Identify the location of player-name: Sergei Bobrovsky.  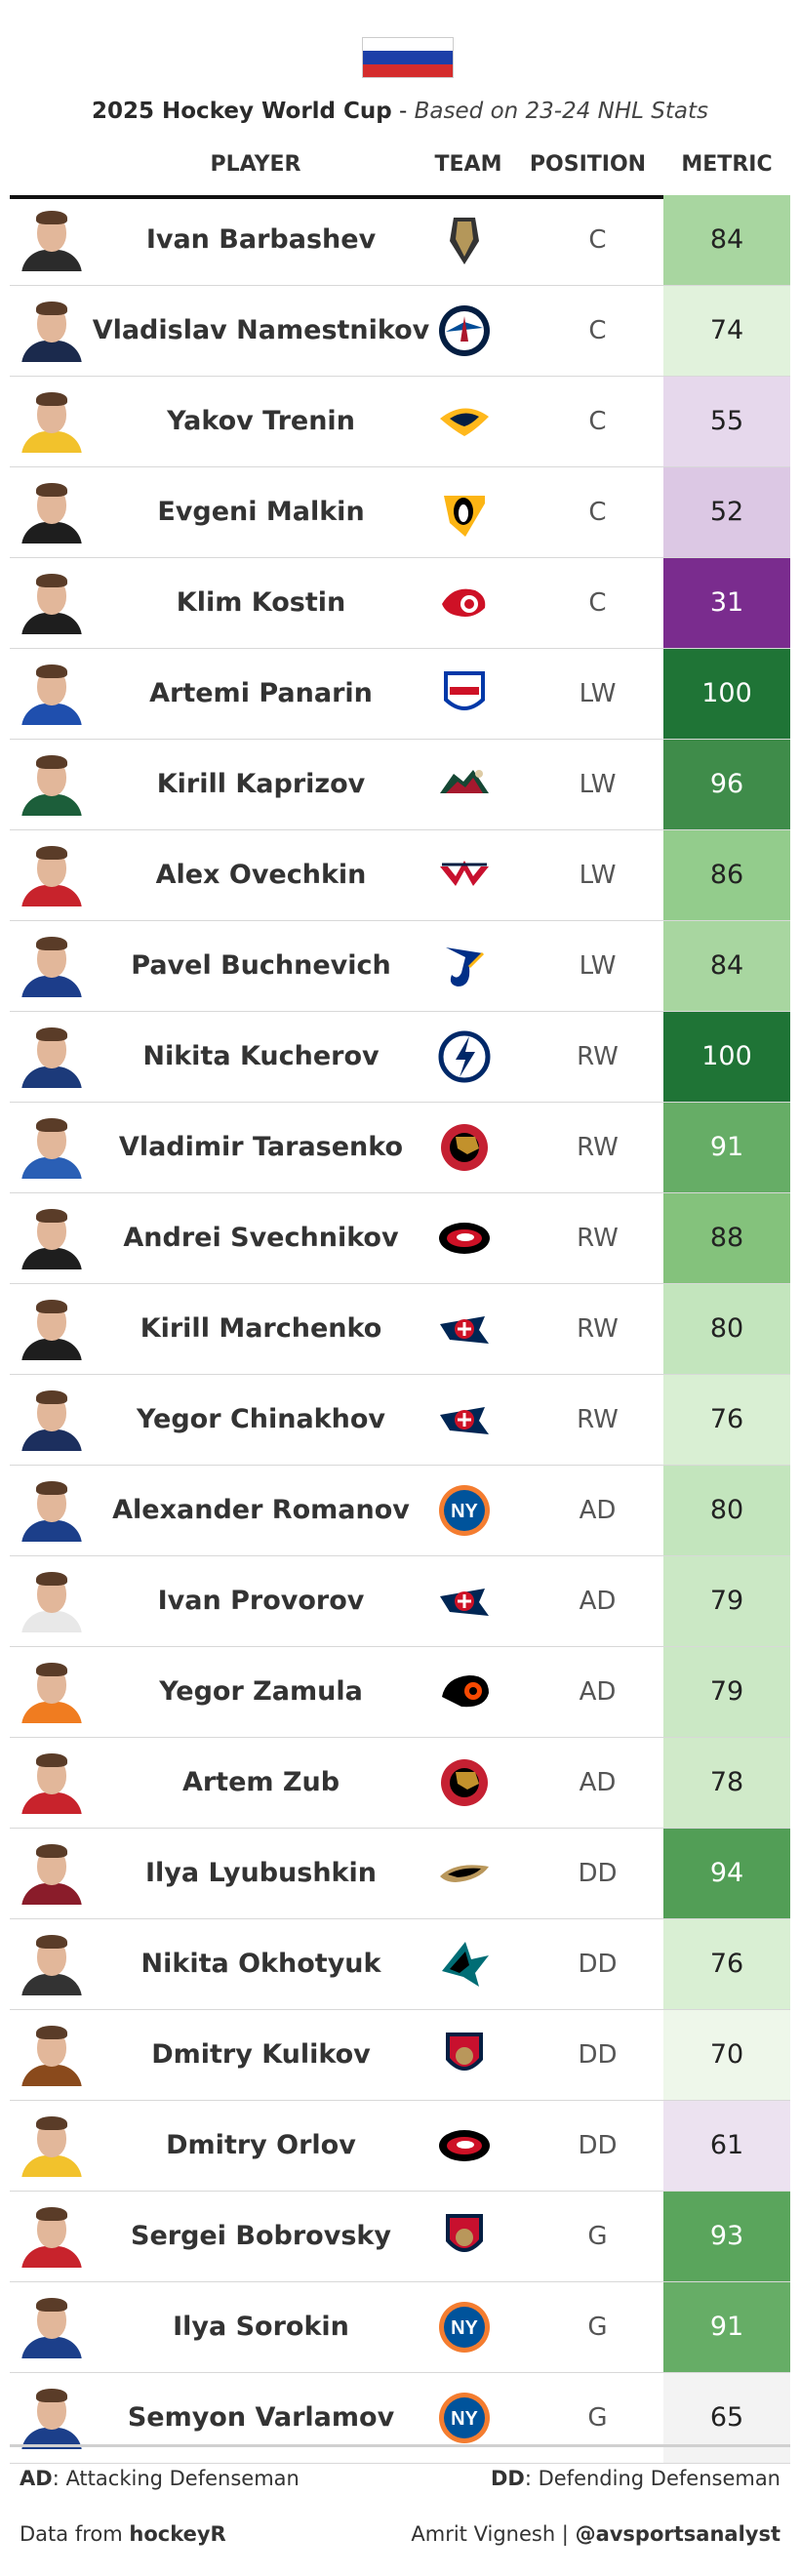
(261, 2236).